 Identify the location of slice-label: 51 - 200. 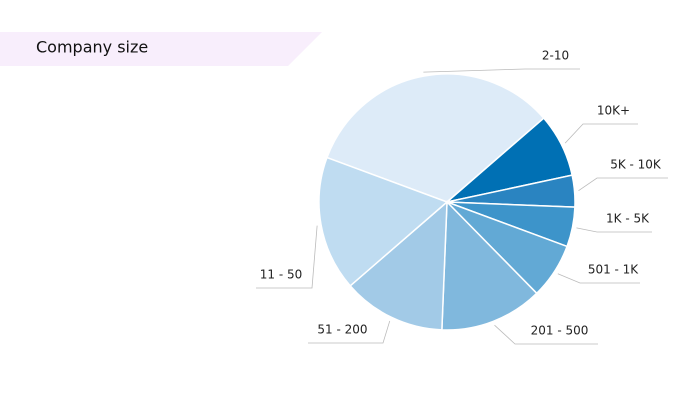
(342, 330).